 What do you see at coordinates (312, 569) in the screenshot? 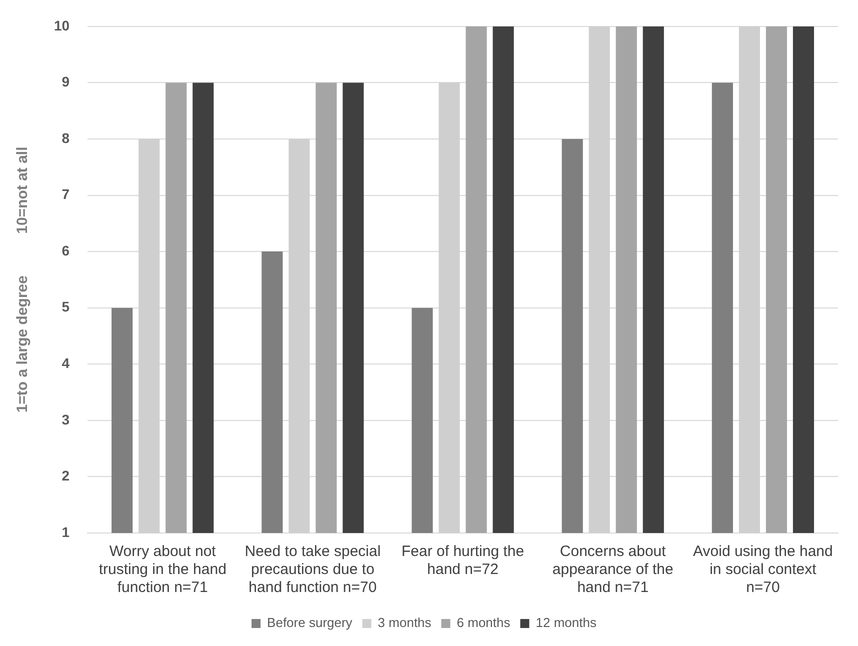
I see `x-tick-label: Need to take special precautions due to hand function n=70` at bounding box center [312, 569].